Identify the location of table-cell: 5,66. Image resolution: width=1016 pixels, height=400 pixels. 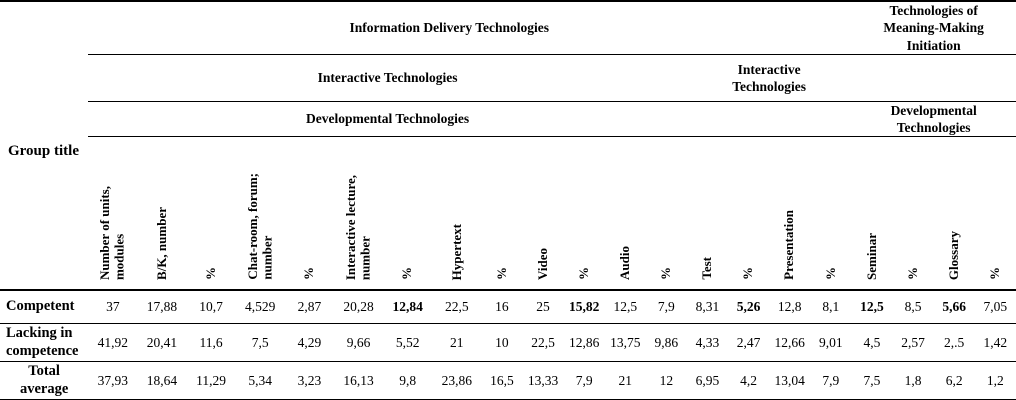
(954, 307).